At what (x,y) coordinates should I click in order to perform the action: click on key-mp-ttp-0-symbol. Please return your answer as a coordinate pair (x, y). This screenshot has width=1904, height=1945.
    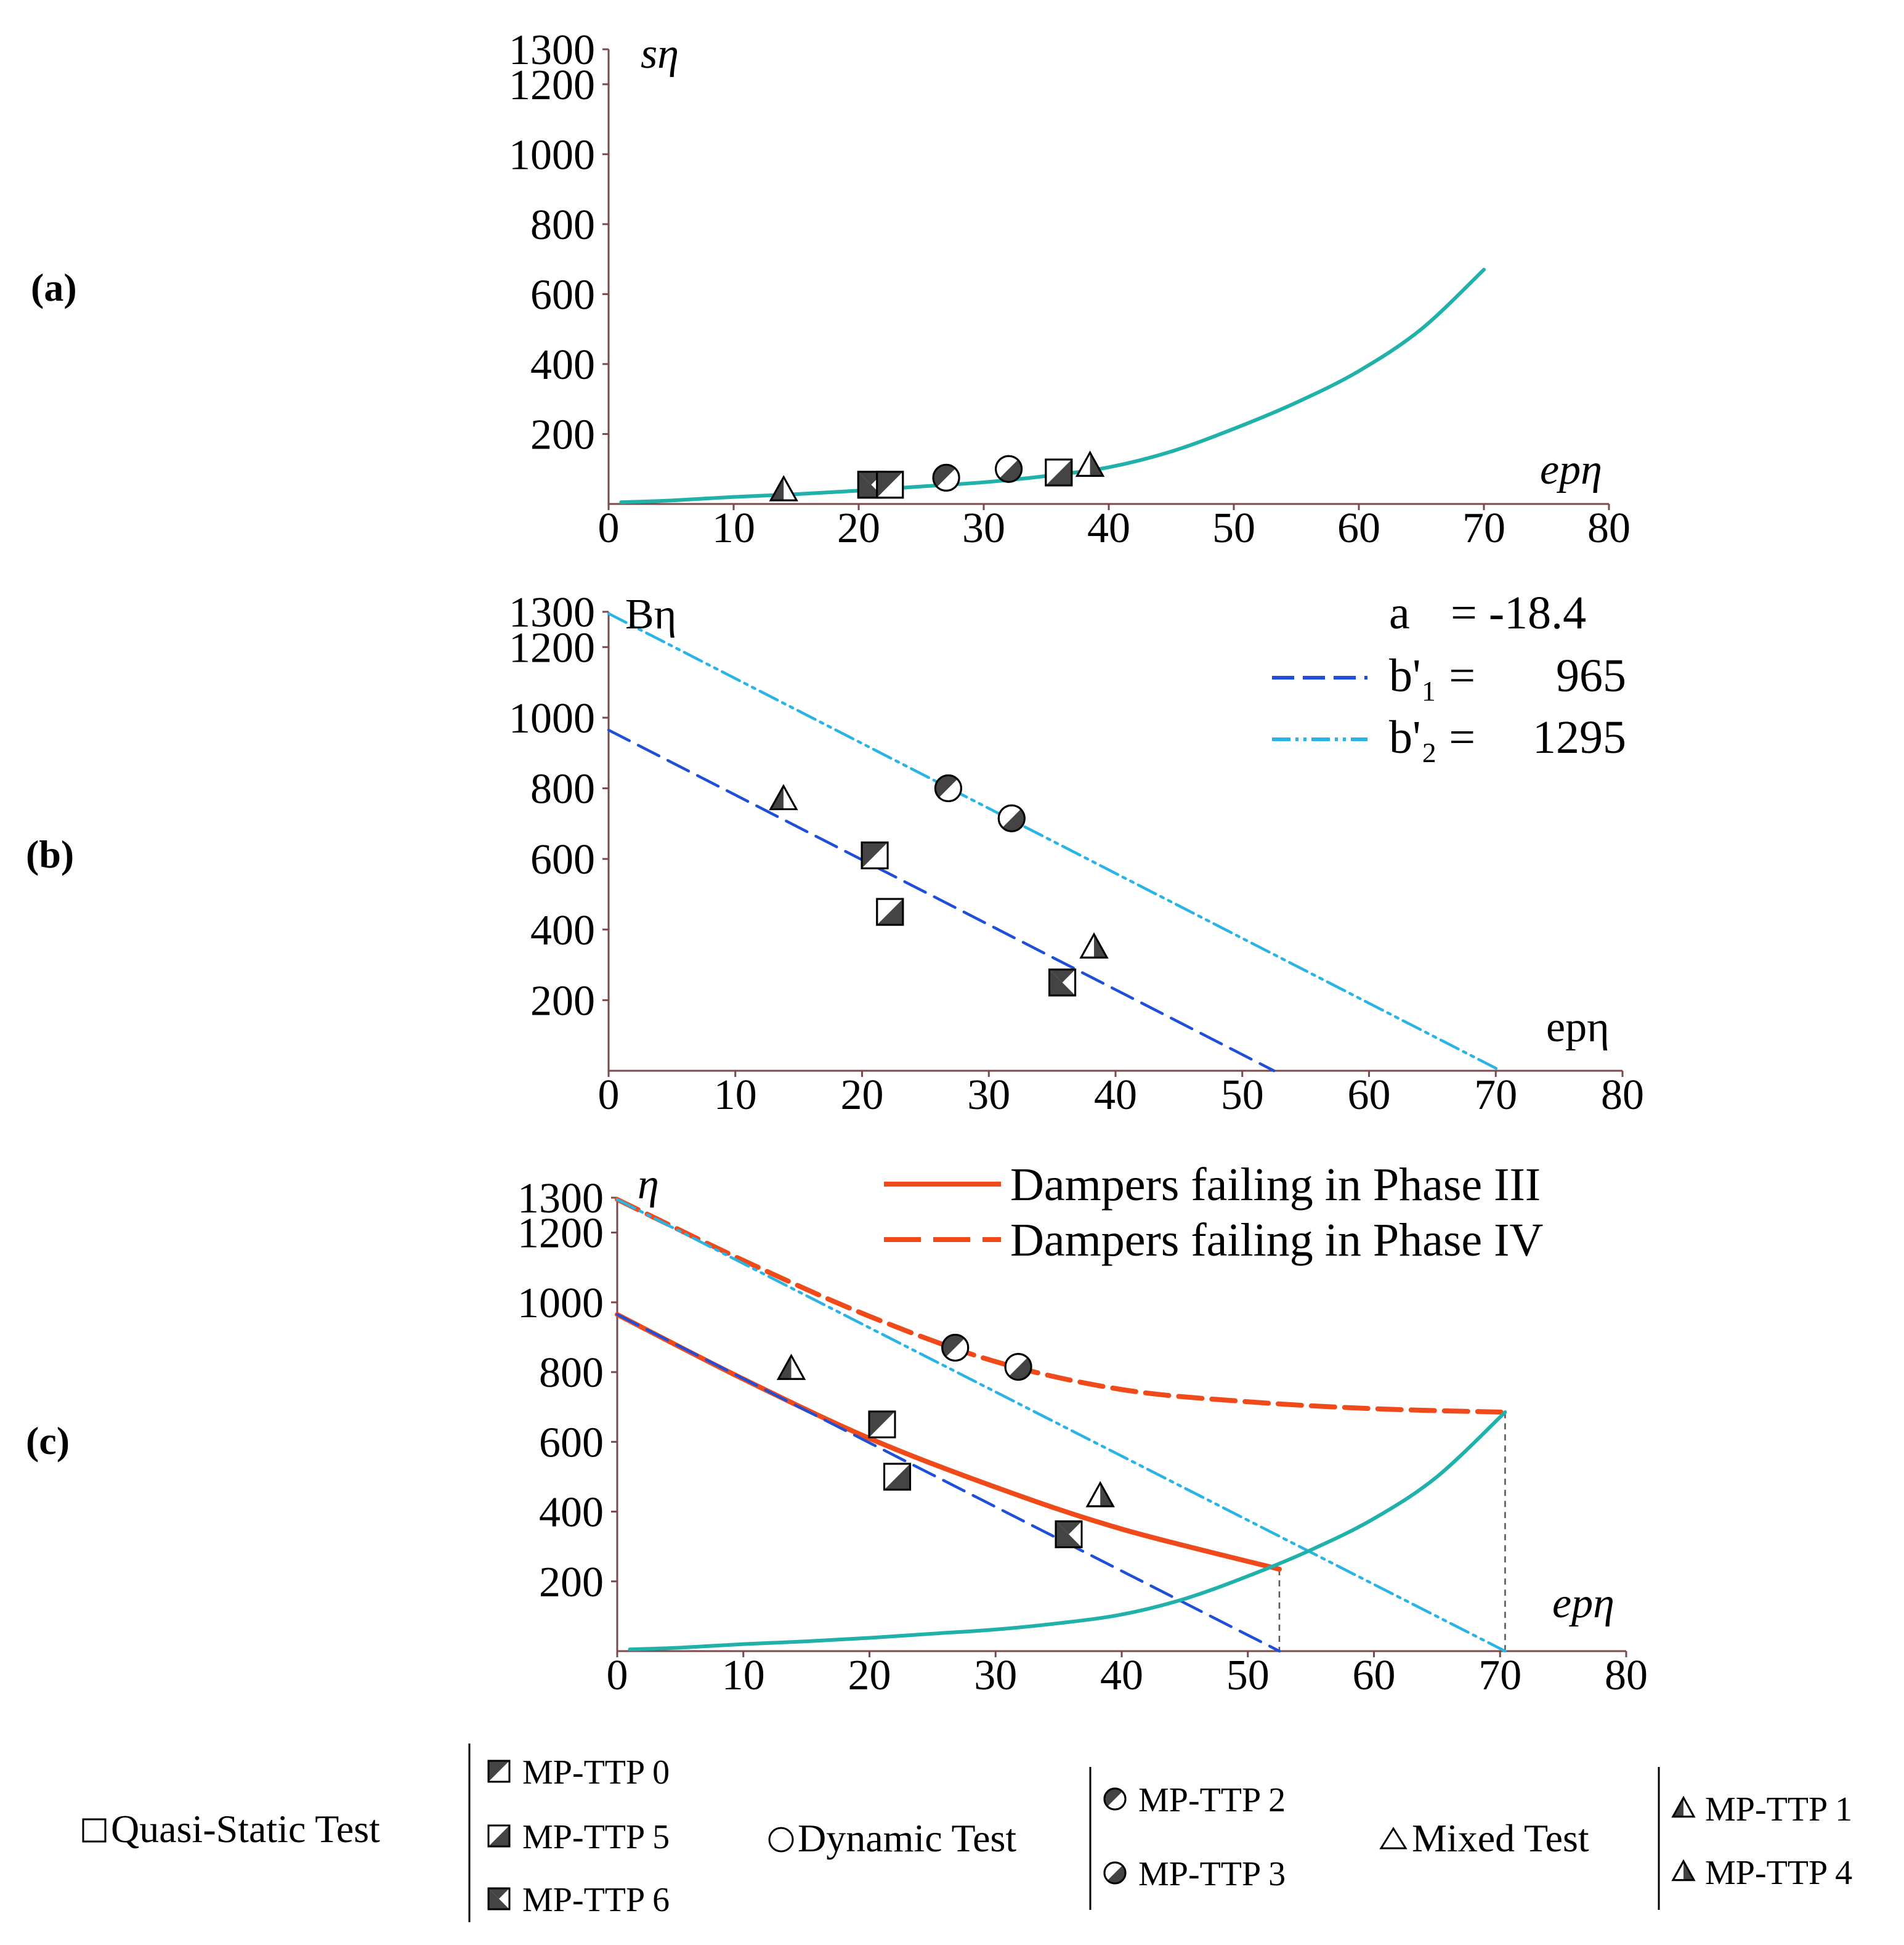
    Looking at the image, I should click on (499, 1772).